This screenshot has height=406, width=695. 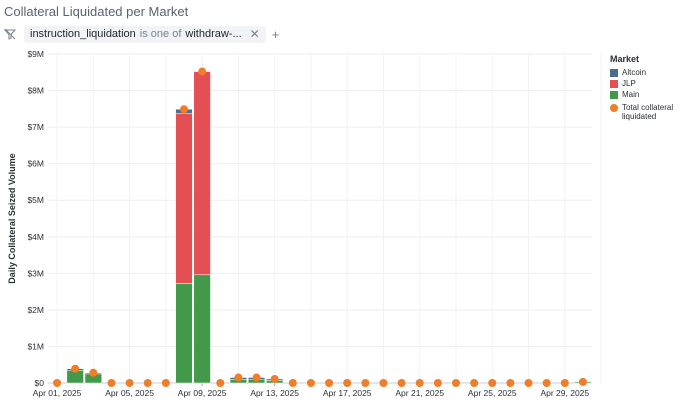 What do you see at coordinates (35, 237) in the screenshot?
I see `y-tick-label: $4M` at bounding box center [35, 237].